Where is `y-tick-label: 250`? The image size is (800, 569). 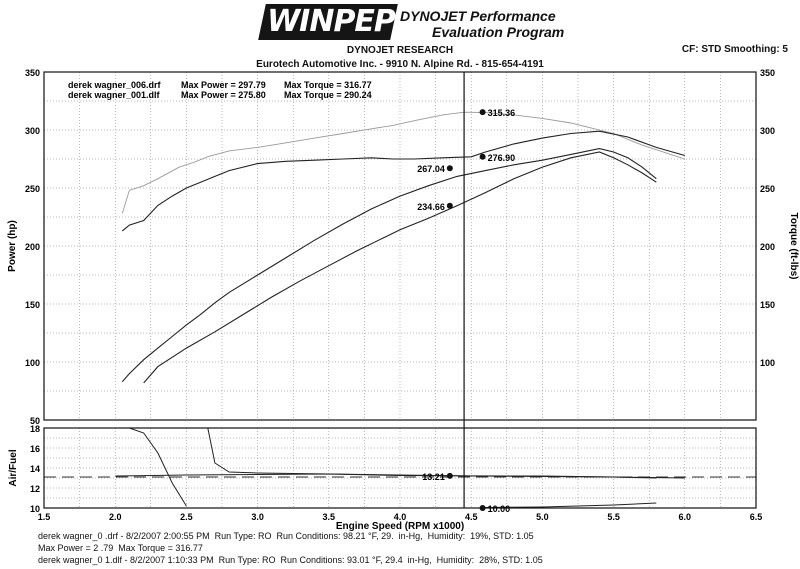 y-tick-label: 250 is located at coordinates (32, 189).